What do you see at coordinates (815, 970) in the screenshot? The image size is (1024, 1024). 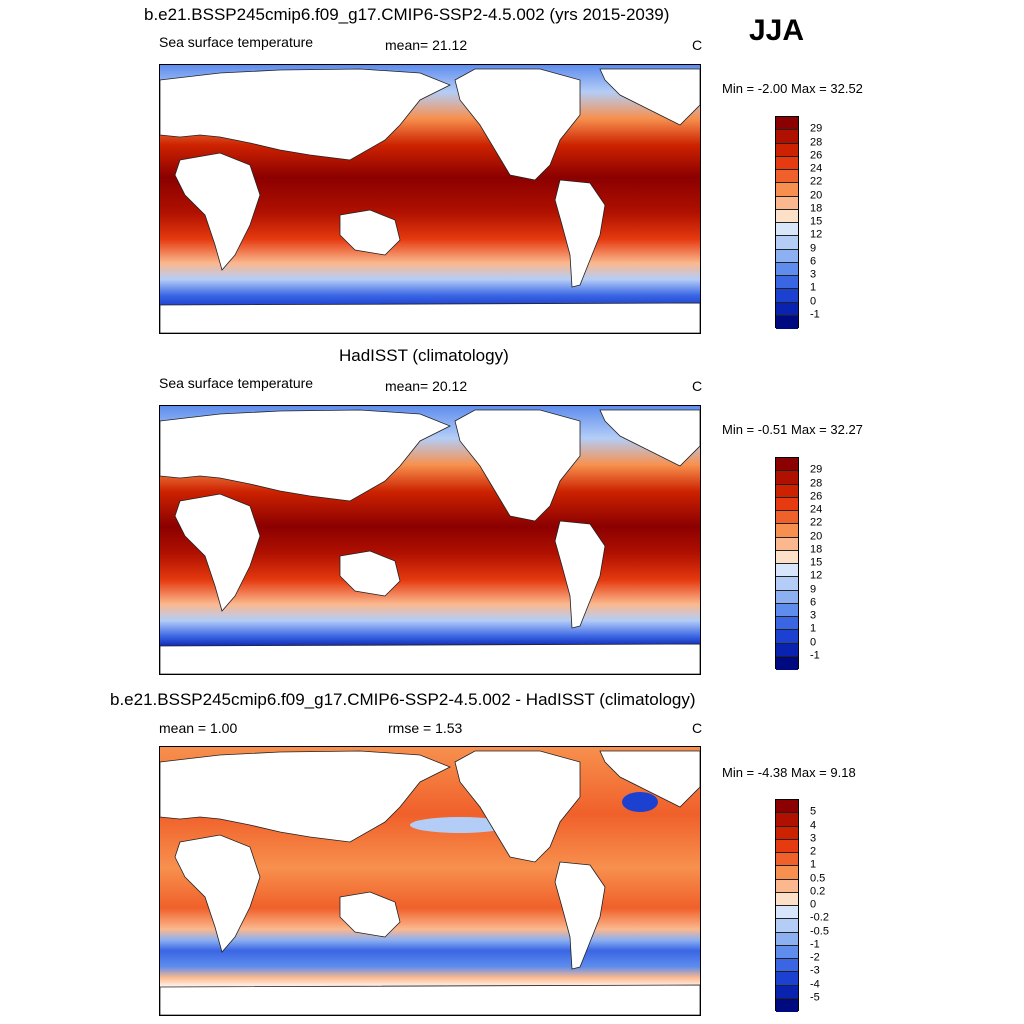 I see `colorbar-label: -3` at bounding box center [815, 970].